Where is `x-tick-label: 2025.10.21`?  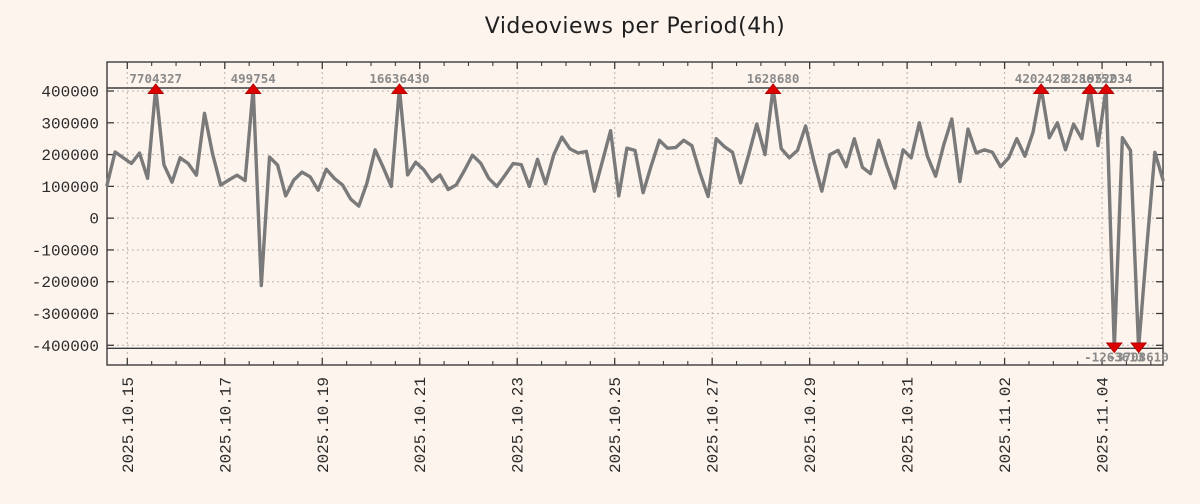
x-tick-label: 2025.10.21 is located at coordinates (421, 425).